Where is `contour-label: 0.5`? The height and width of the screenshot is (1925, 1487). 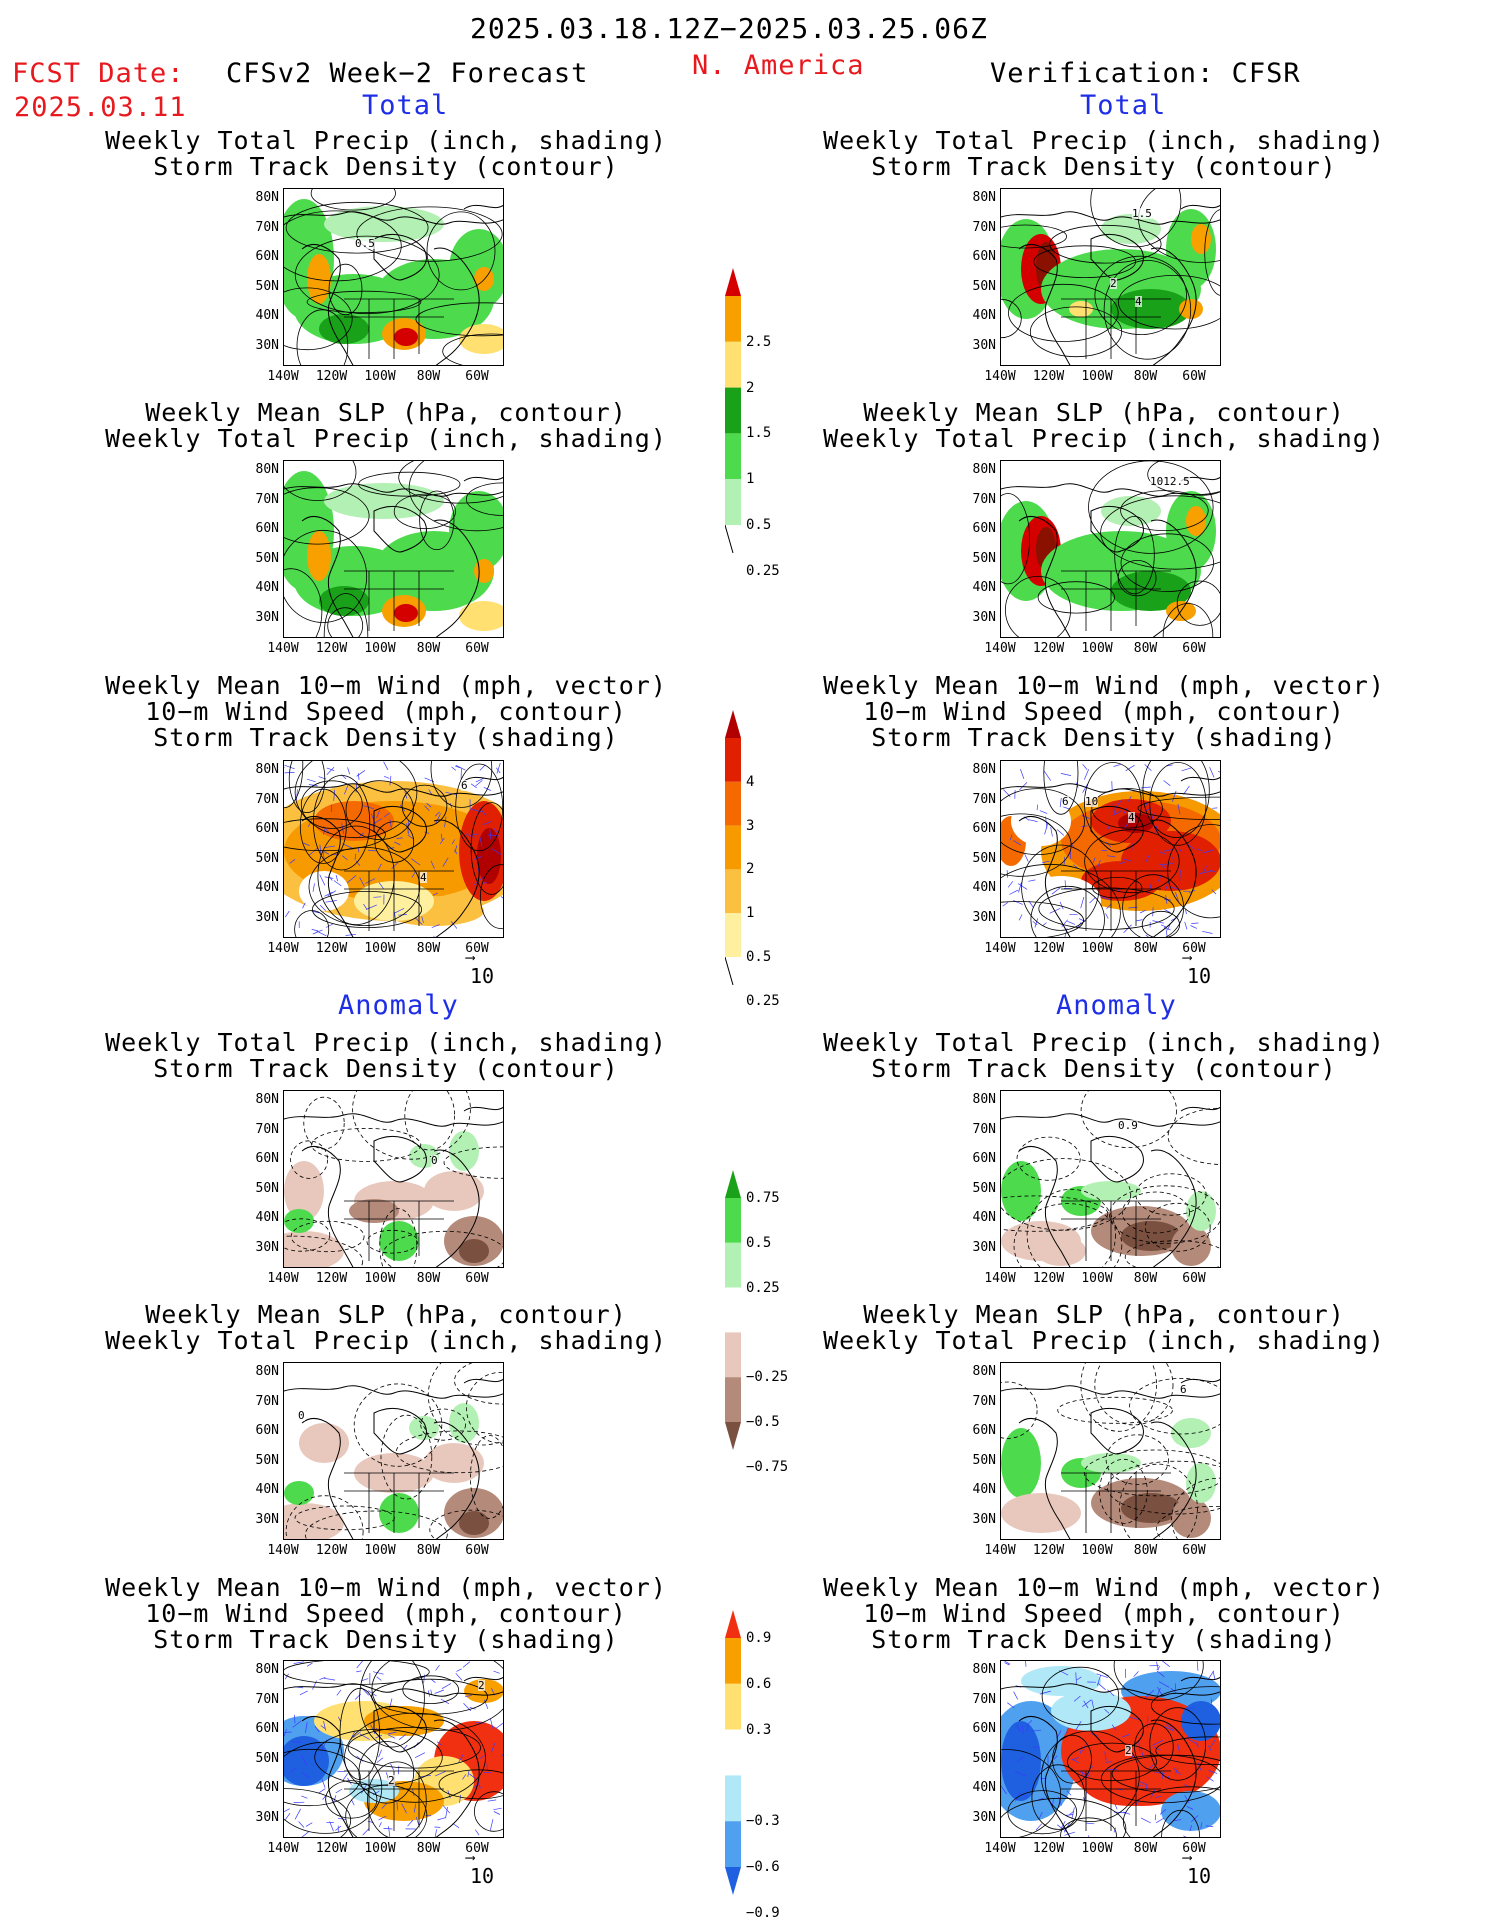 contour-label: 0.5 is located at coordinates (365, 243).